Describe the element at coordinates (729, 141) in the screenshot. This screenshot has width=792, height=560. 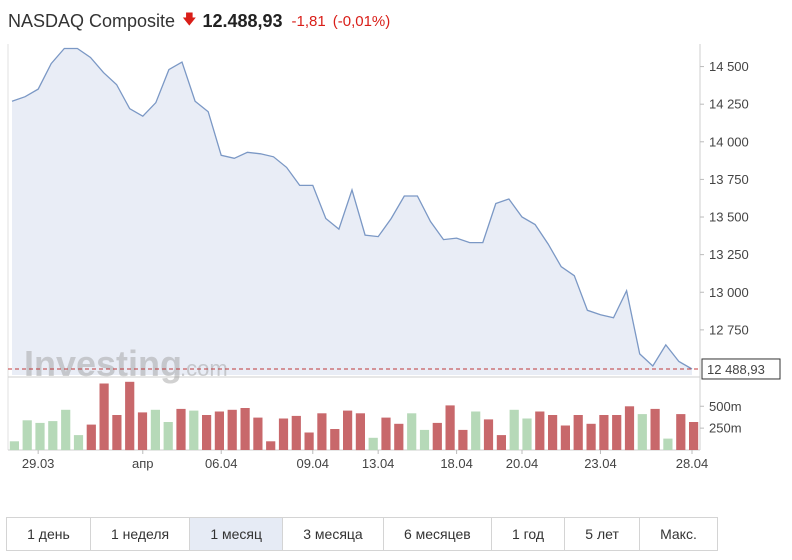
I see `price-tick-label: 14 000` at that location.